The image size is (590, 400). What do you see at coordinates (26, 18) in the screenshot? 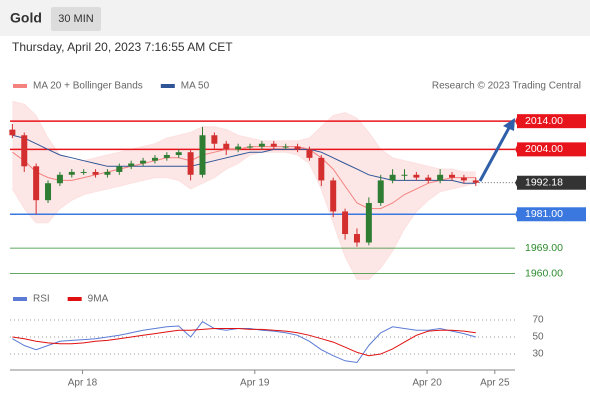
I see `symbol: Gold` at bounding box center [26, 18].